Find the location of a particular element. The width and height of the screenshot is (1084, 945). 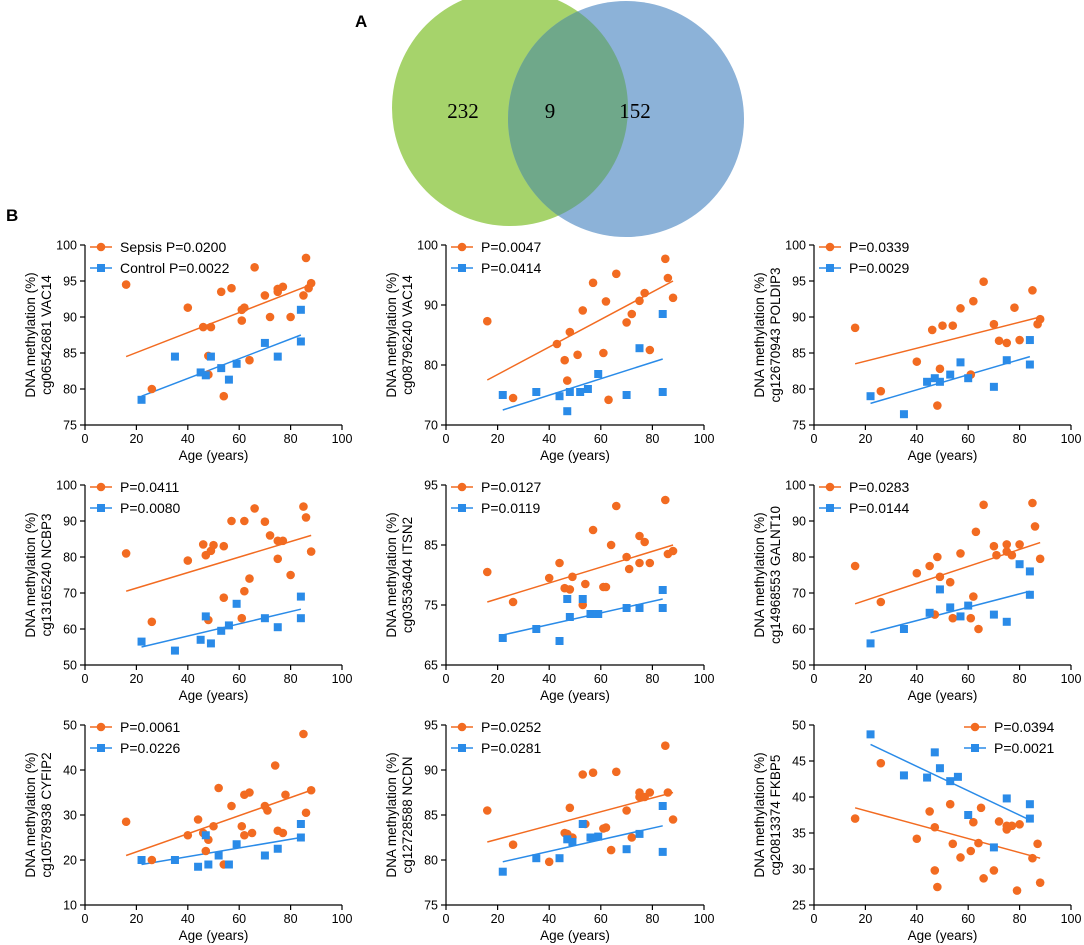

legend-entry-control: P=0.0414 is located at coordinates (496, 268).